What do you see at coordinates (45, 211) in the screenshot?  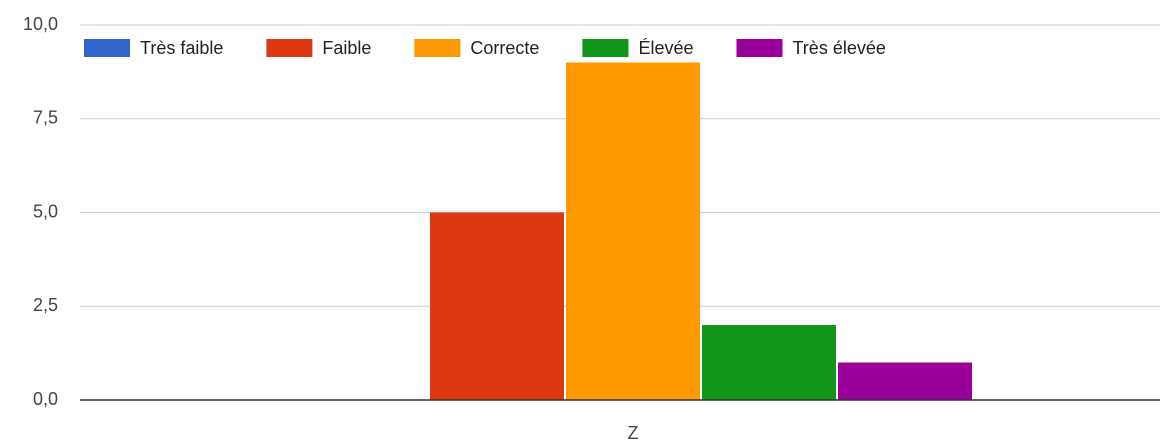 I see `y-tick-label: 5,0` at bounding box center [45, 211].